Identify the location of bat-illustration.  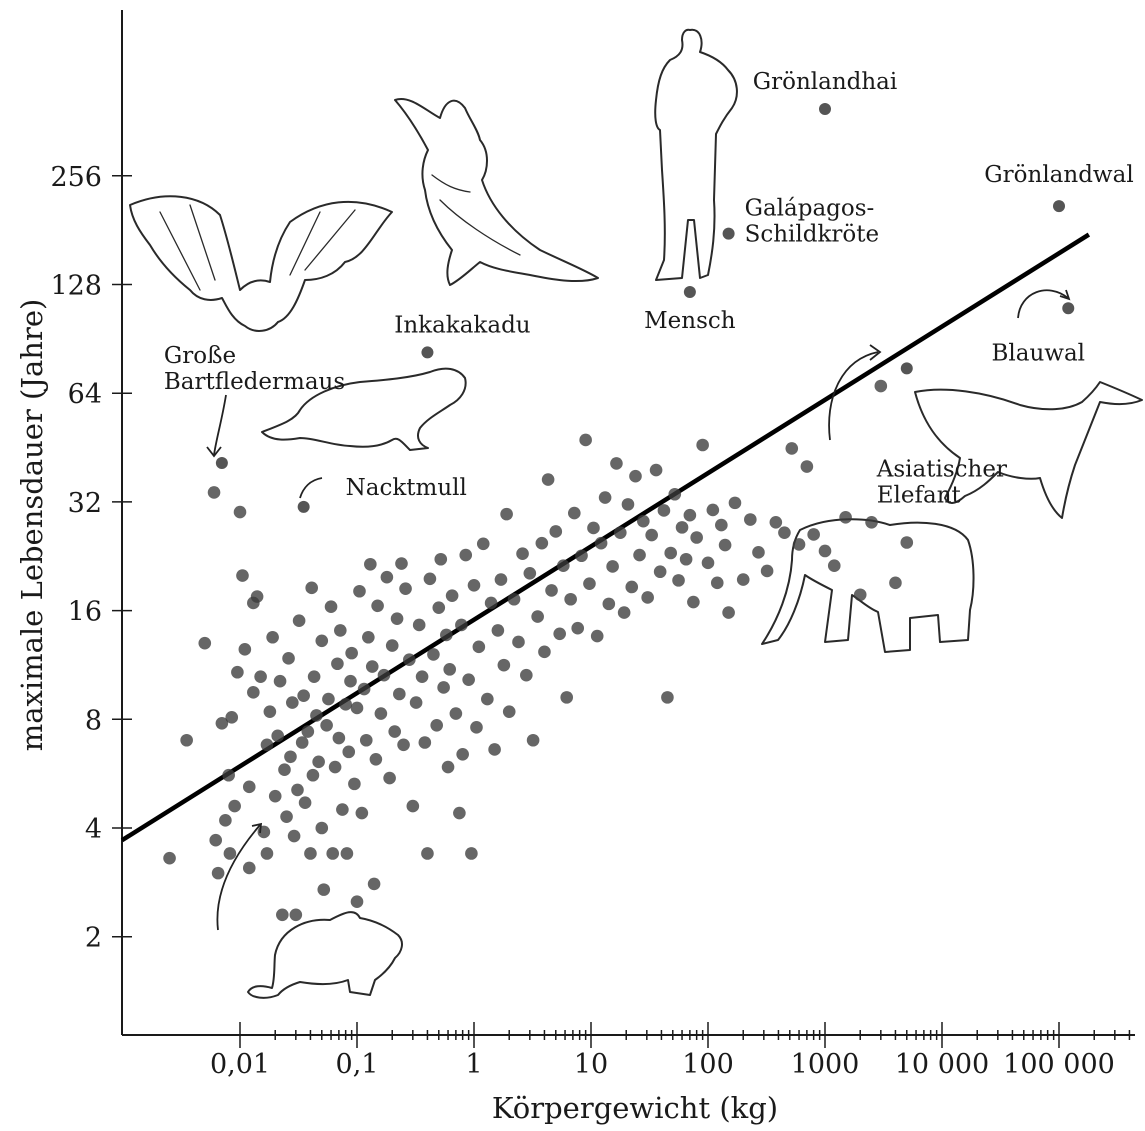
(261, 263).